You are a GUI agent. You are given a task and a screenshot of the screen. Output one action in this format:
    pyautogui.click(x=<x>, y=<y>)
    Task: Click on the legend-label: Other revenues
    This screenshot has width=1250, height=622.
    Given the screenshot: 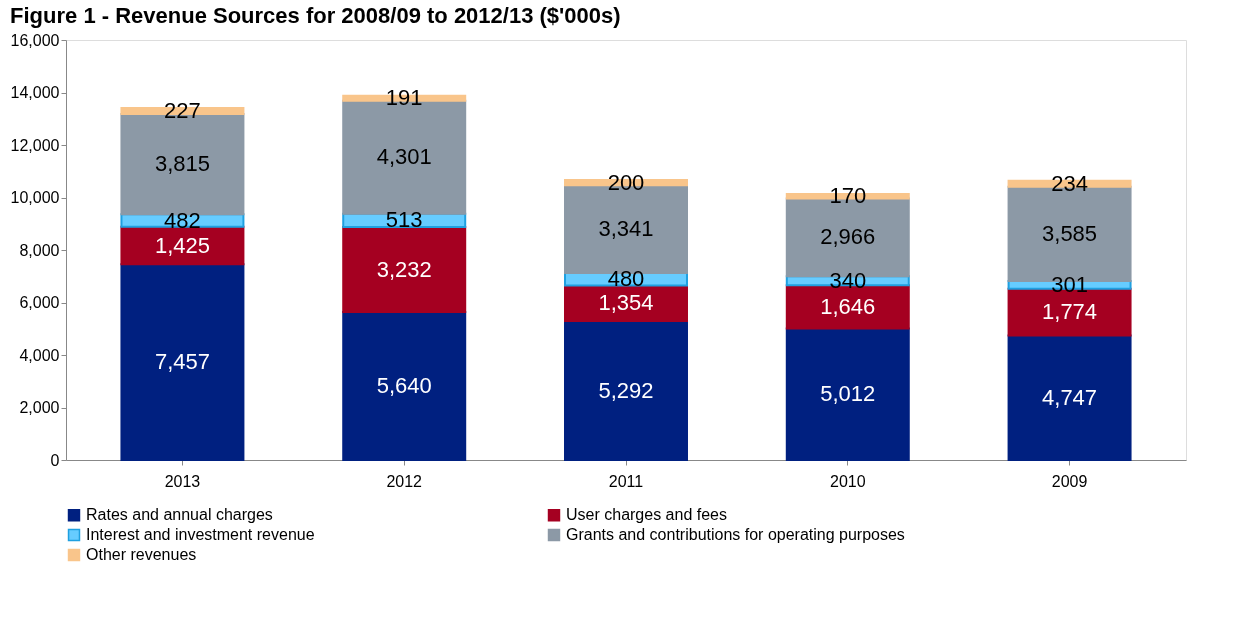 What is the action you would take?
    pyautogui.click(x=141, y=554)
    